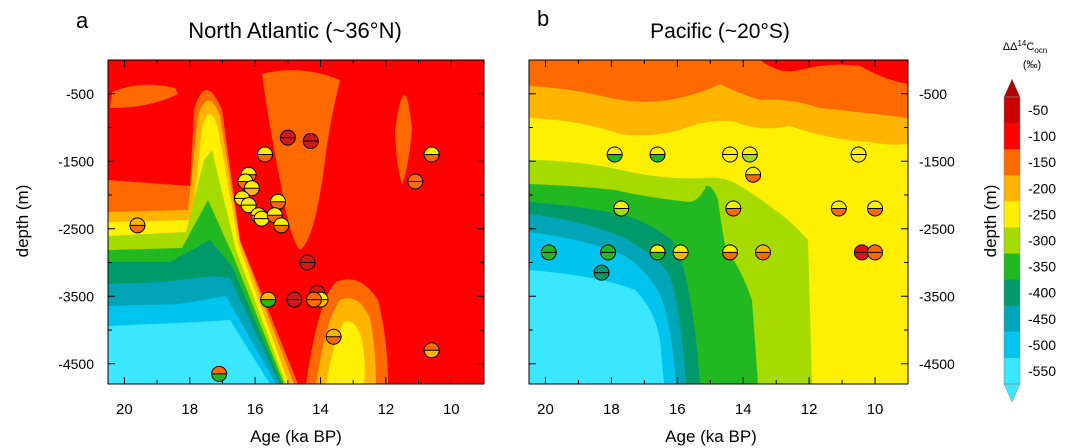 The height and width of the screenshot is (448, 1081). What do you see at coordinates (1042, 267) in the screenshot?
I see `colorbar-level-label: -350` at bounding box center [1042, 267].